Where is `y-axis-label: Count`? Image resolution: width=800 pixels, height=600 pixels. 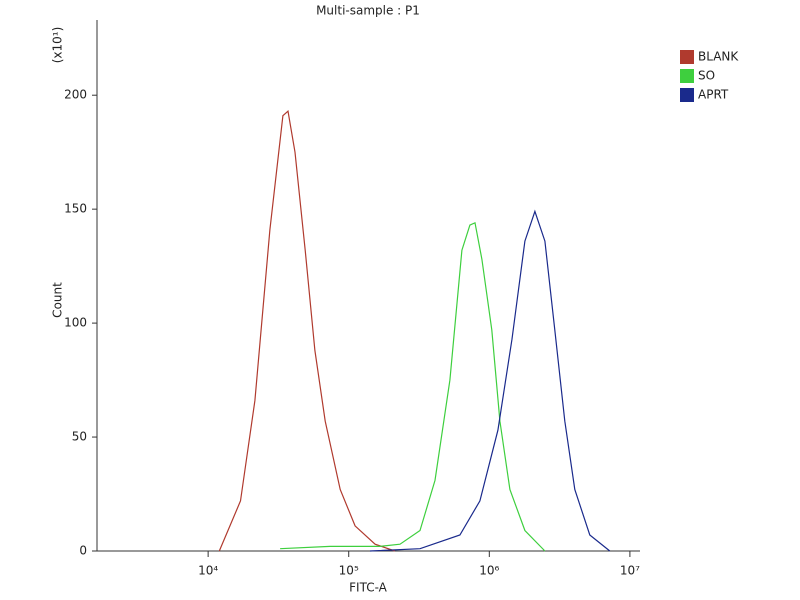
y-axis-label: Count is located at coordinates (58, 300).